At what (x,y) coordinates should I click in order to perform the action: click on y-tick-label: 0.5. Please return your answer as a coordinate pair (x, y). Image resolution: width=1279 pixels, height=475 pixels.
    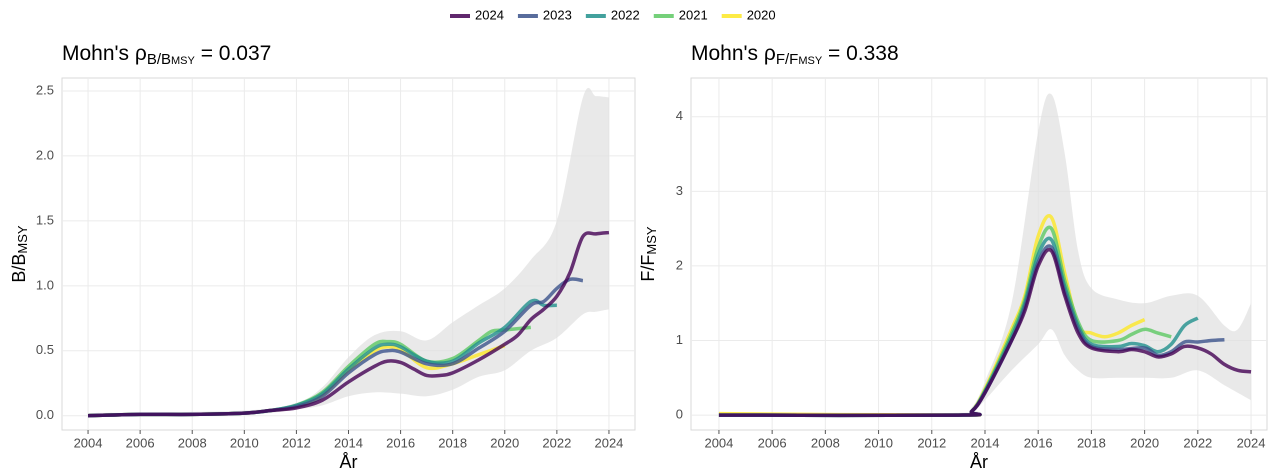
    Looking at the image, I should click on (45, 349).